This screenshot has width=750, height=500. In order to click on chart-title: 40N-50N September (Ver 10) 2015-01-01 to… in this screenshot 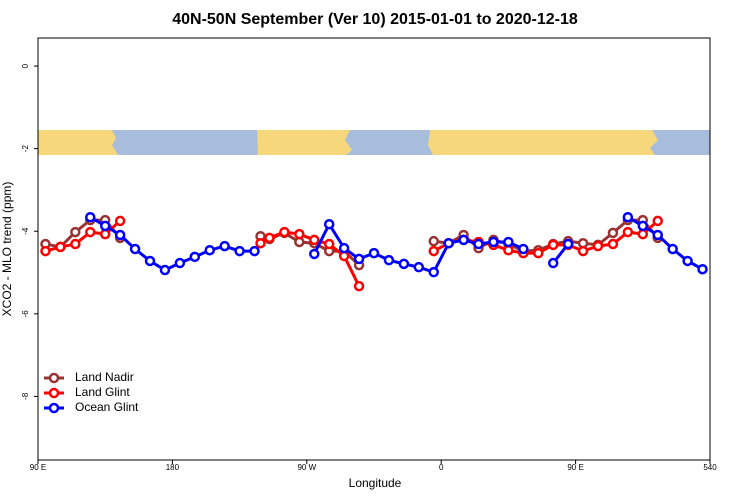, I will do `click(375, 19)`.